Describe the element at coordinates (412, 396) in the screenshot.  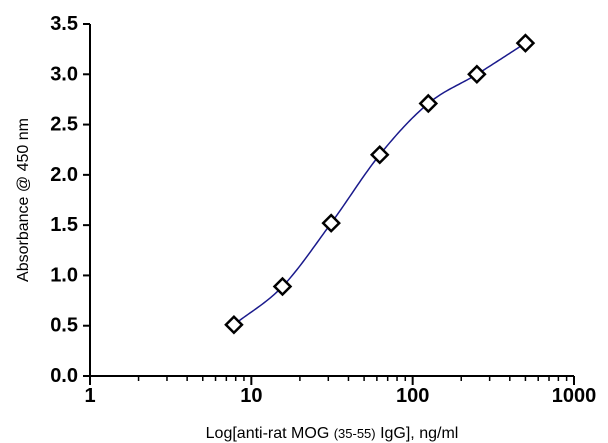
I see `x-tick-label: 100` at that location.